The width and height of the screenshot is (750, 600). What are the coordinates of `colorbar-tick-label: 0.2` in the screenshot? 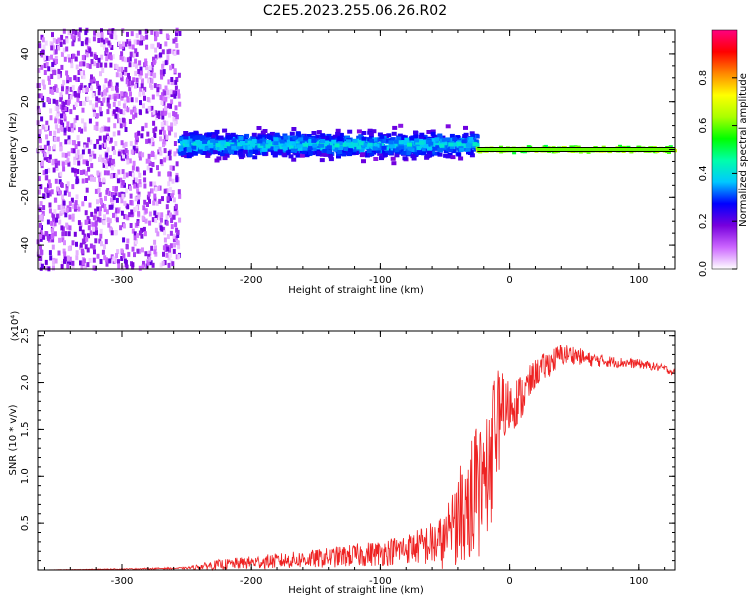 It's located at (703, 221).